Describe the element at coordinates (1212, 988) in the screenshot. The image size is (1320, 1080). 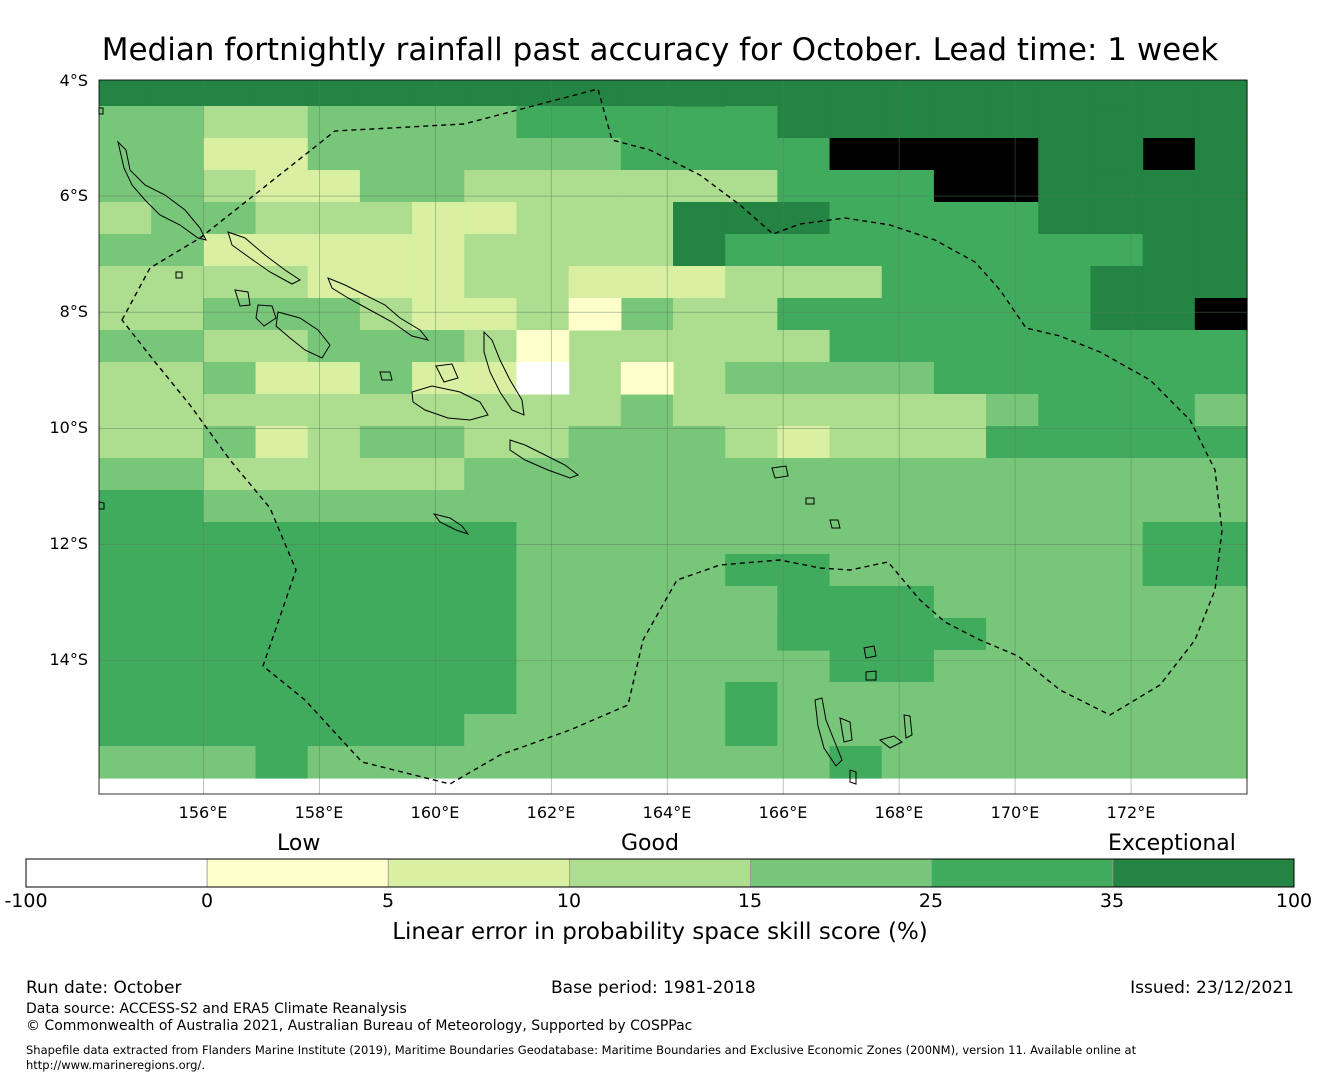
I see `issued-date: Issued: 23/12/2021` at that location.